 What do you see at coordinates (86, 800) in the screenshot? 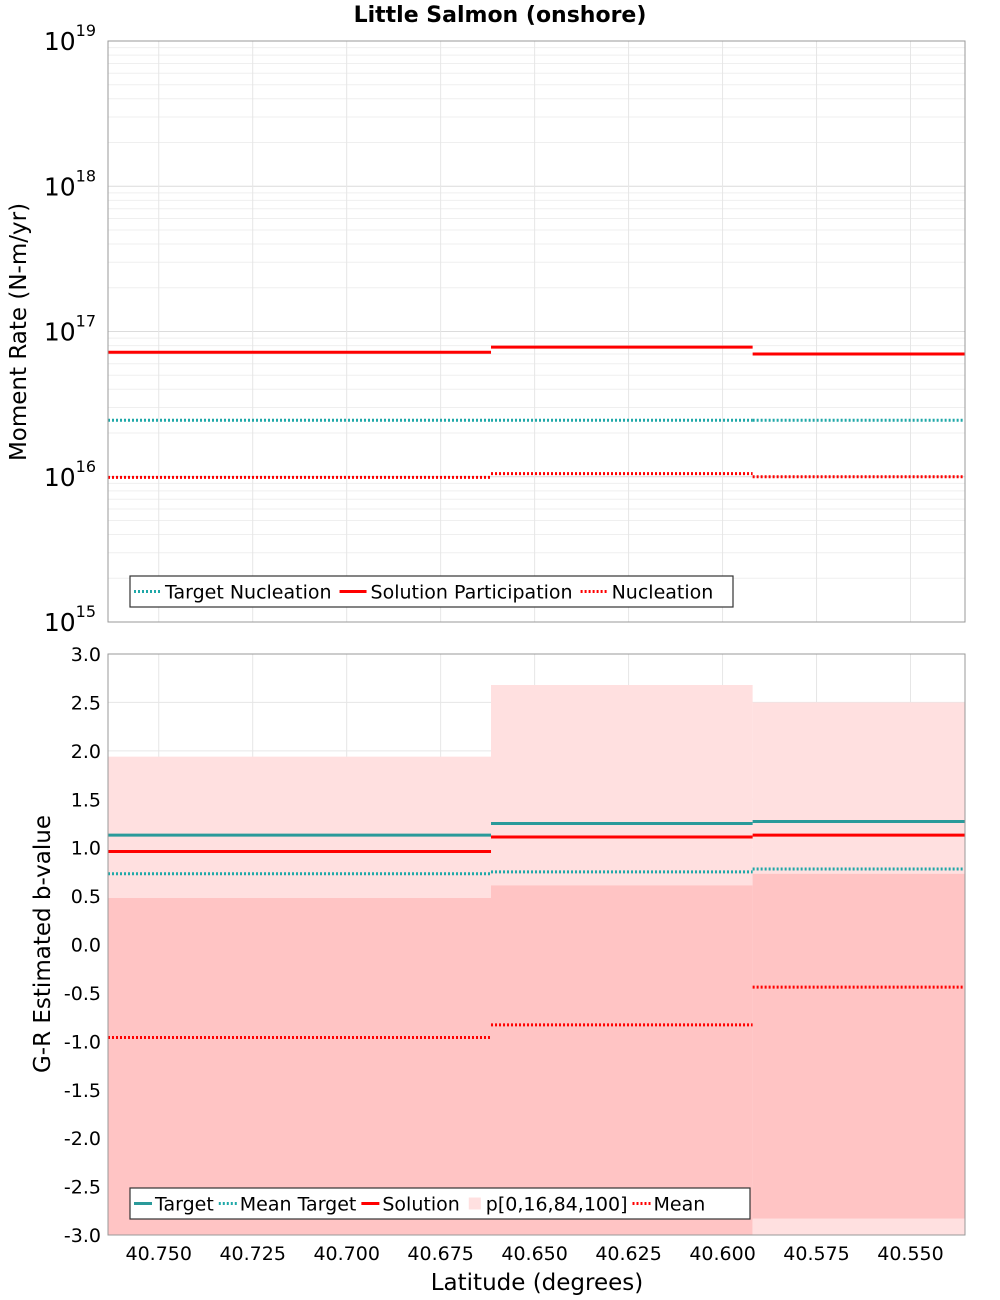
I see `y-tick-label: 1.5` at bounding box center [86, 800].